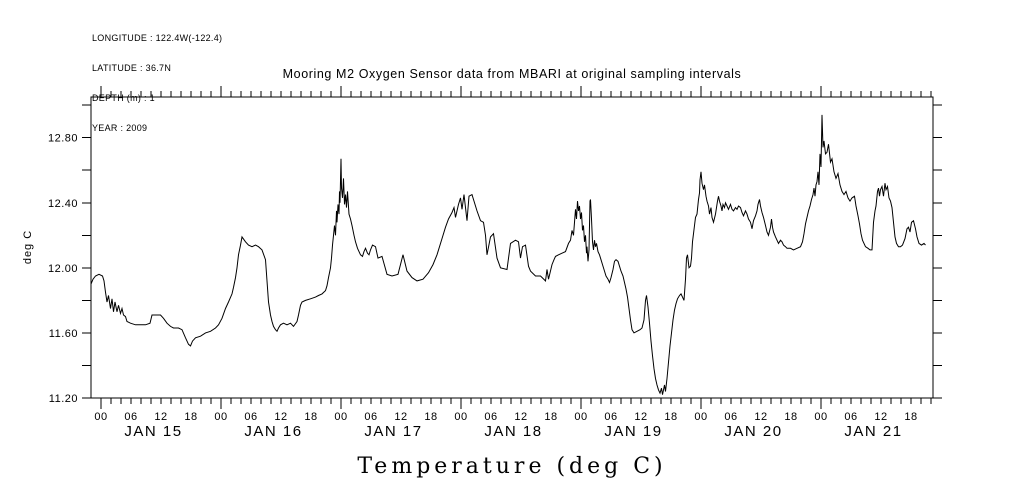 Image resolution: width=1009 pixels, height=504 pixels. I want to click on y-tick-label: 11.60, so click(63, 334).